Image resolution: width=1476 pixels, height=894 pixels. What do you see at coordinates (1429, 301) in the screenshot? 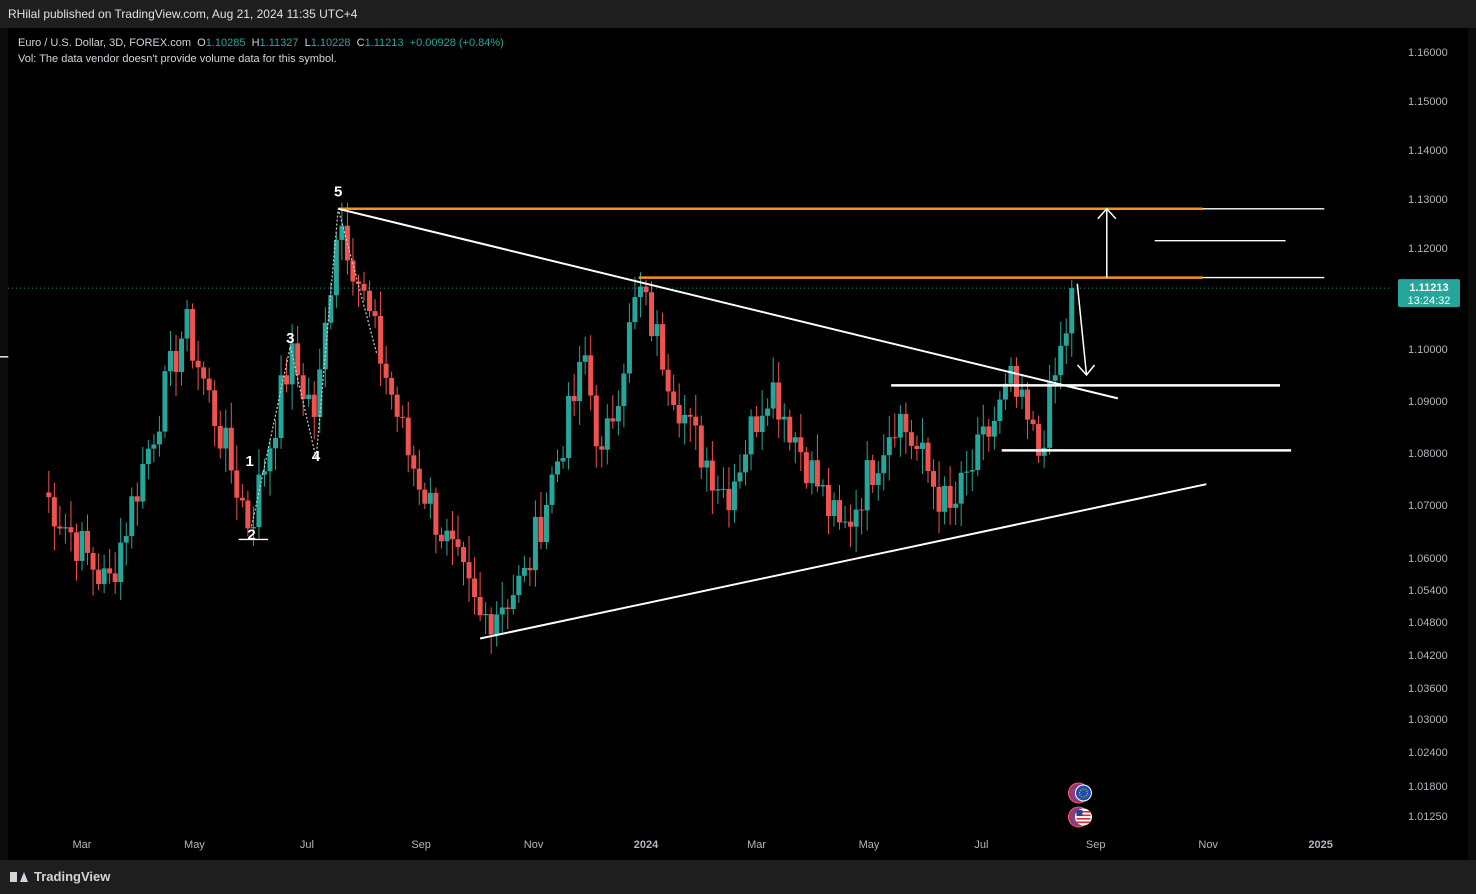
I see `price-badge-countdown: 13:24:32` at bounding box center [1429, 301].